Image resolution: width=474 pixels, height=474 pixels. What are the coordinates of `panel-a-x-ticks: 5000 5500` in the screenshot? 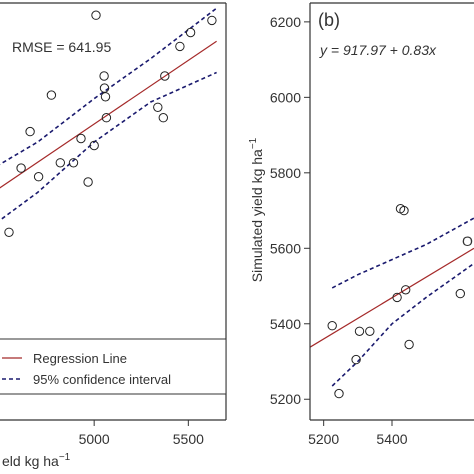 It's located at (141, 433).